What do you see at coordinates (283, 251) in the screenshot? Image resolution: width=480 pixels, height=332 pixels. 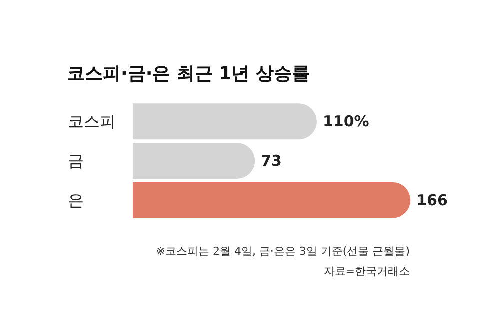 I see `text: ※코스피는 2월 4일, 금·은은 3일 기준(선물 근월물)` at bounding box center [283, 251].